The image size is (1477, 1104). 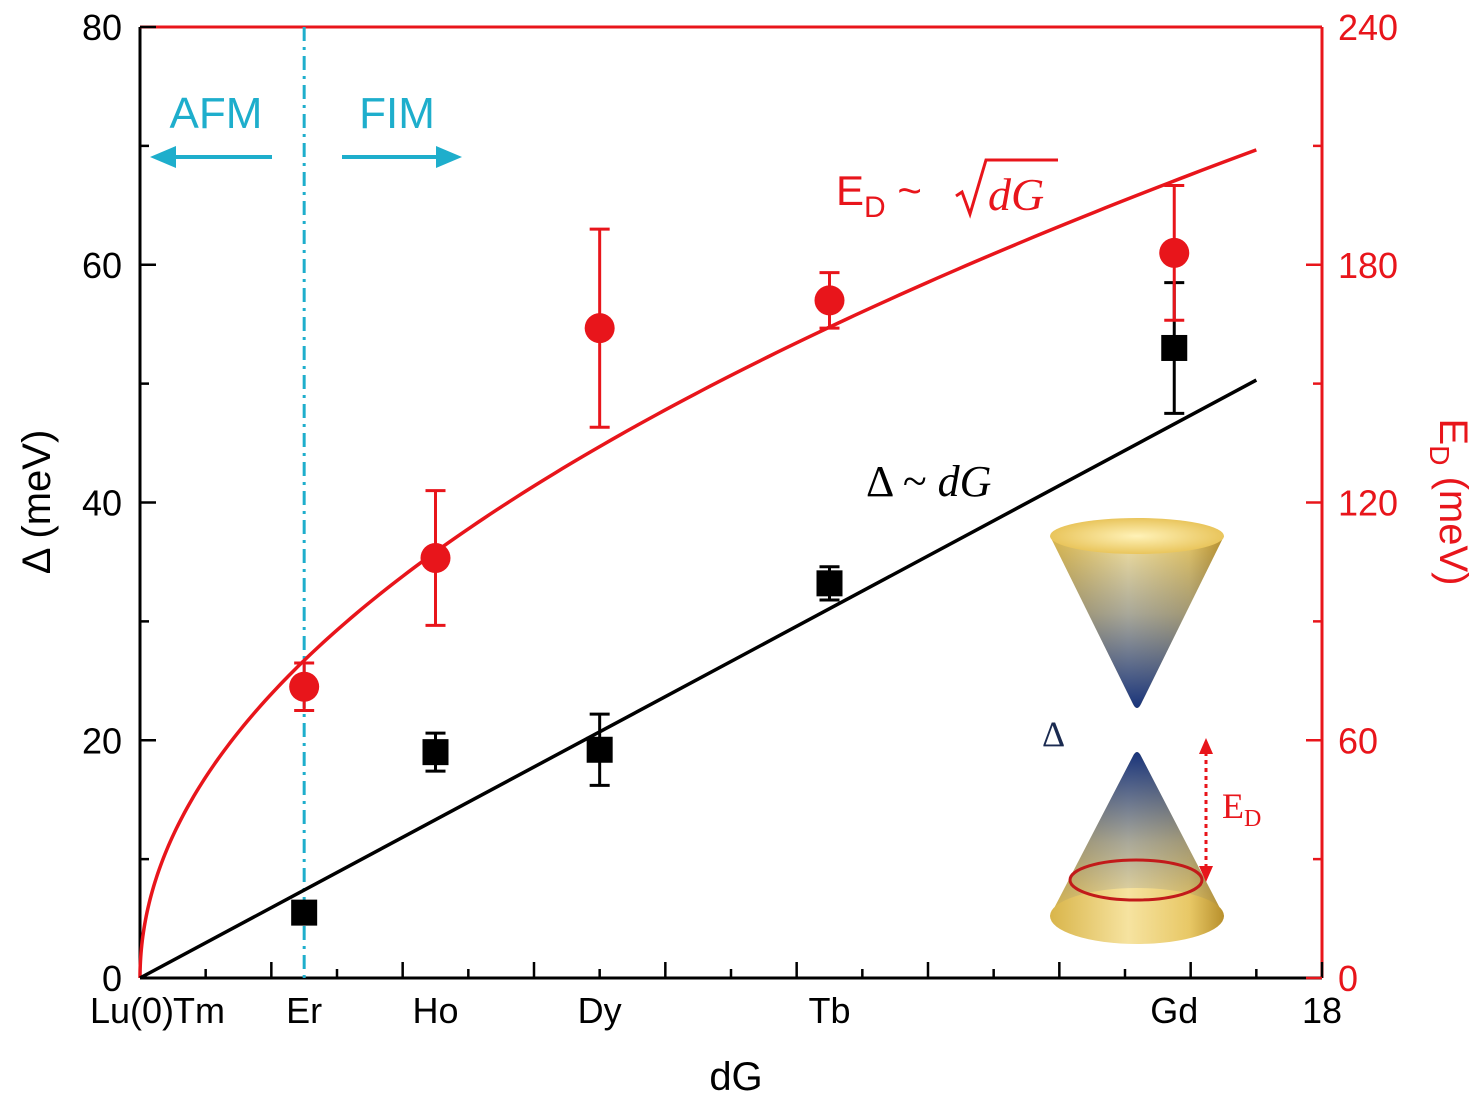 What do you see at coordinates (1453, 525) in the screenshot?
I see `right-y-axis-title-unit: (meV)` at bounding box center [1453, 525].